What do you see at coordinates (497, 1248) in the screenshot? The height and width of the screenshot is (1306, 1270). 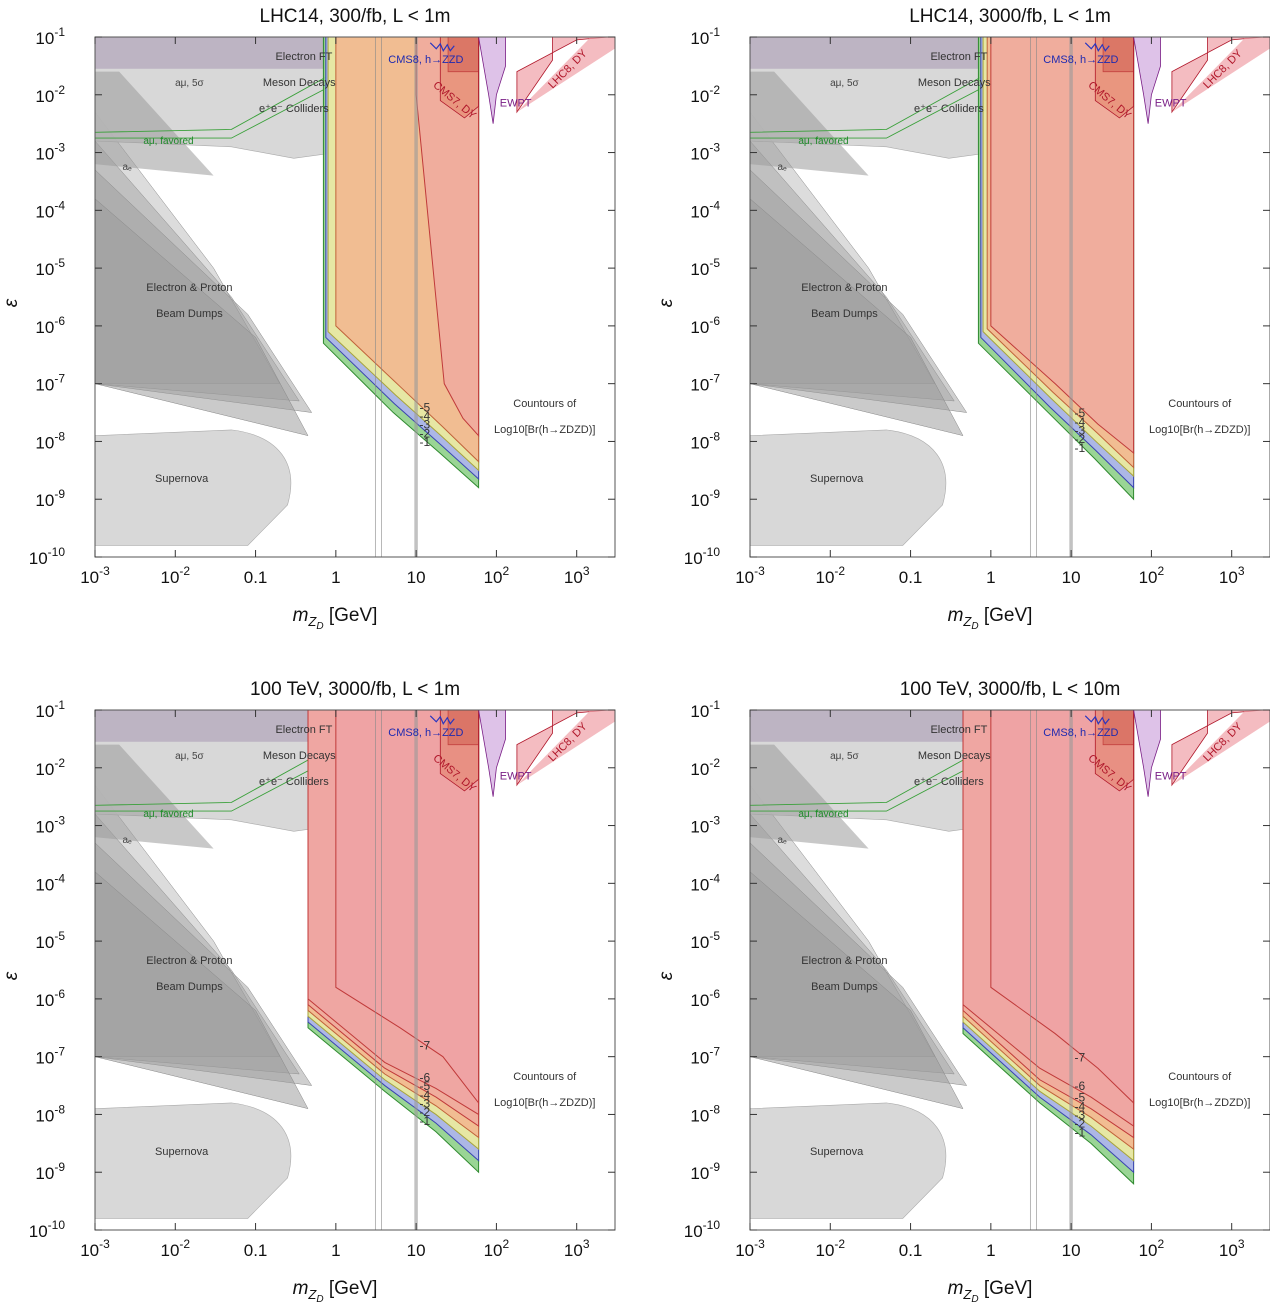 I see `x-tick-label: 10²` at bounding box center [497, 1248].